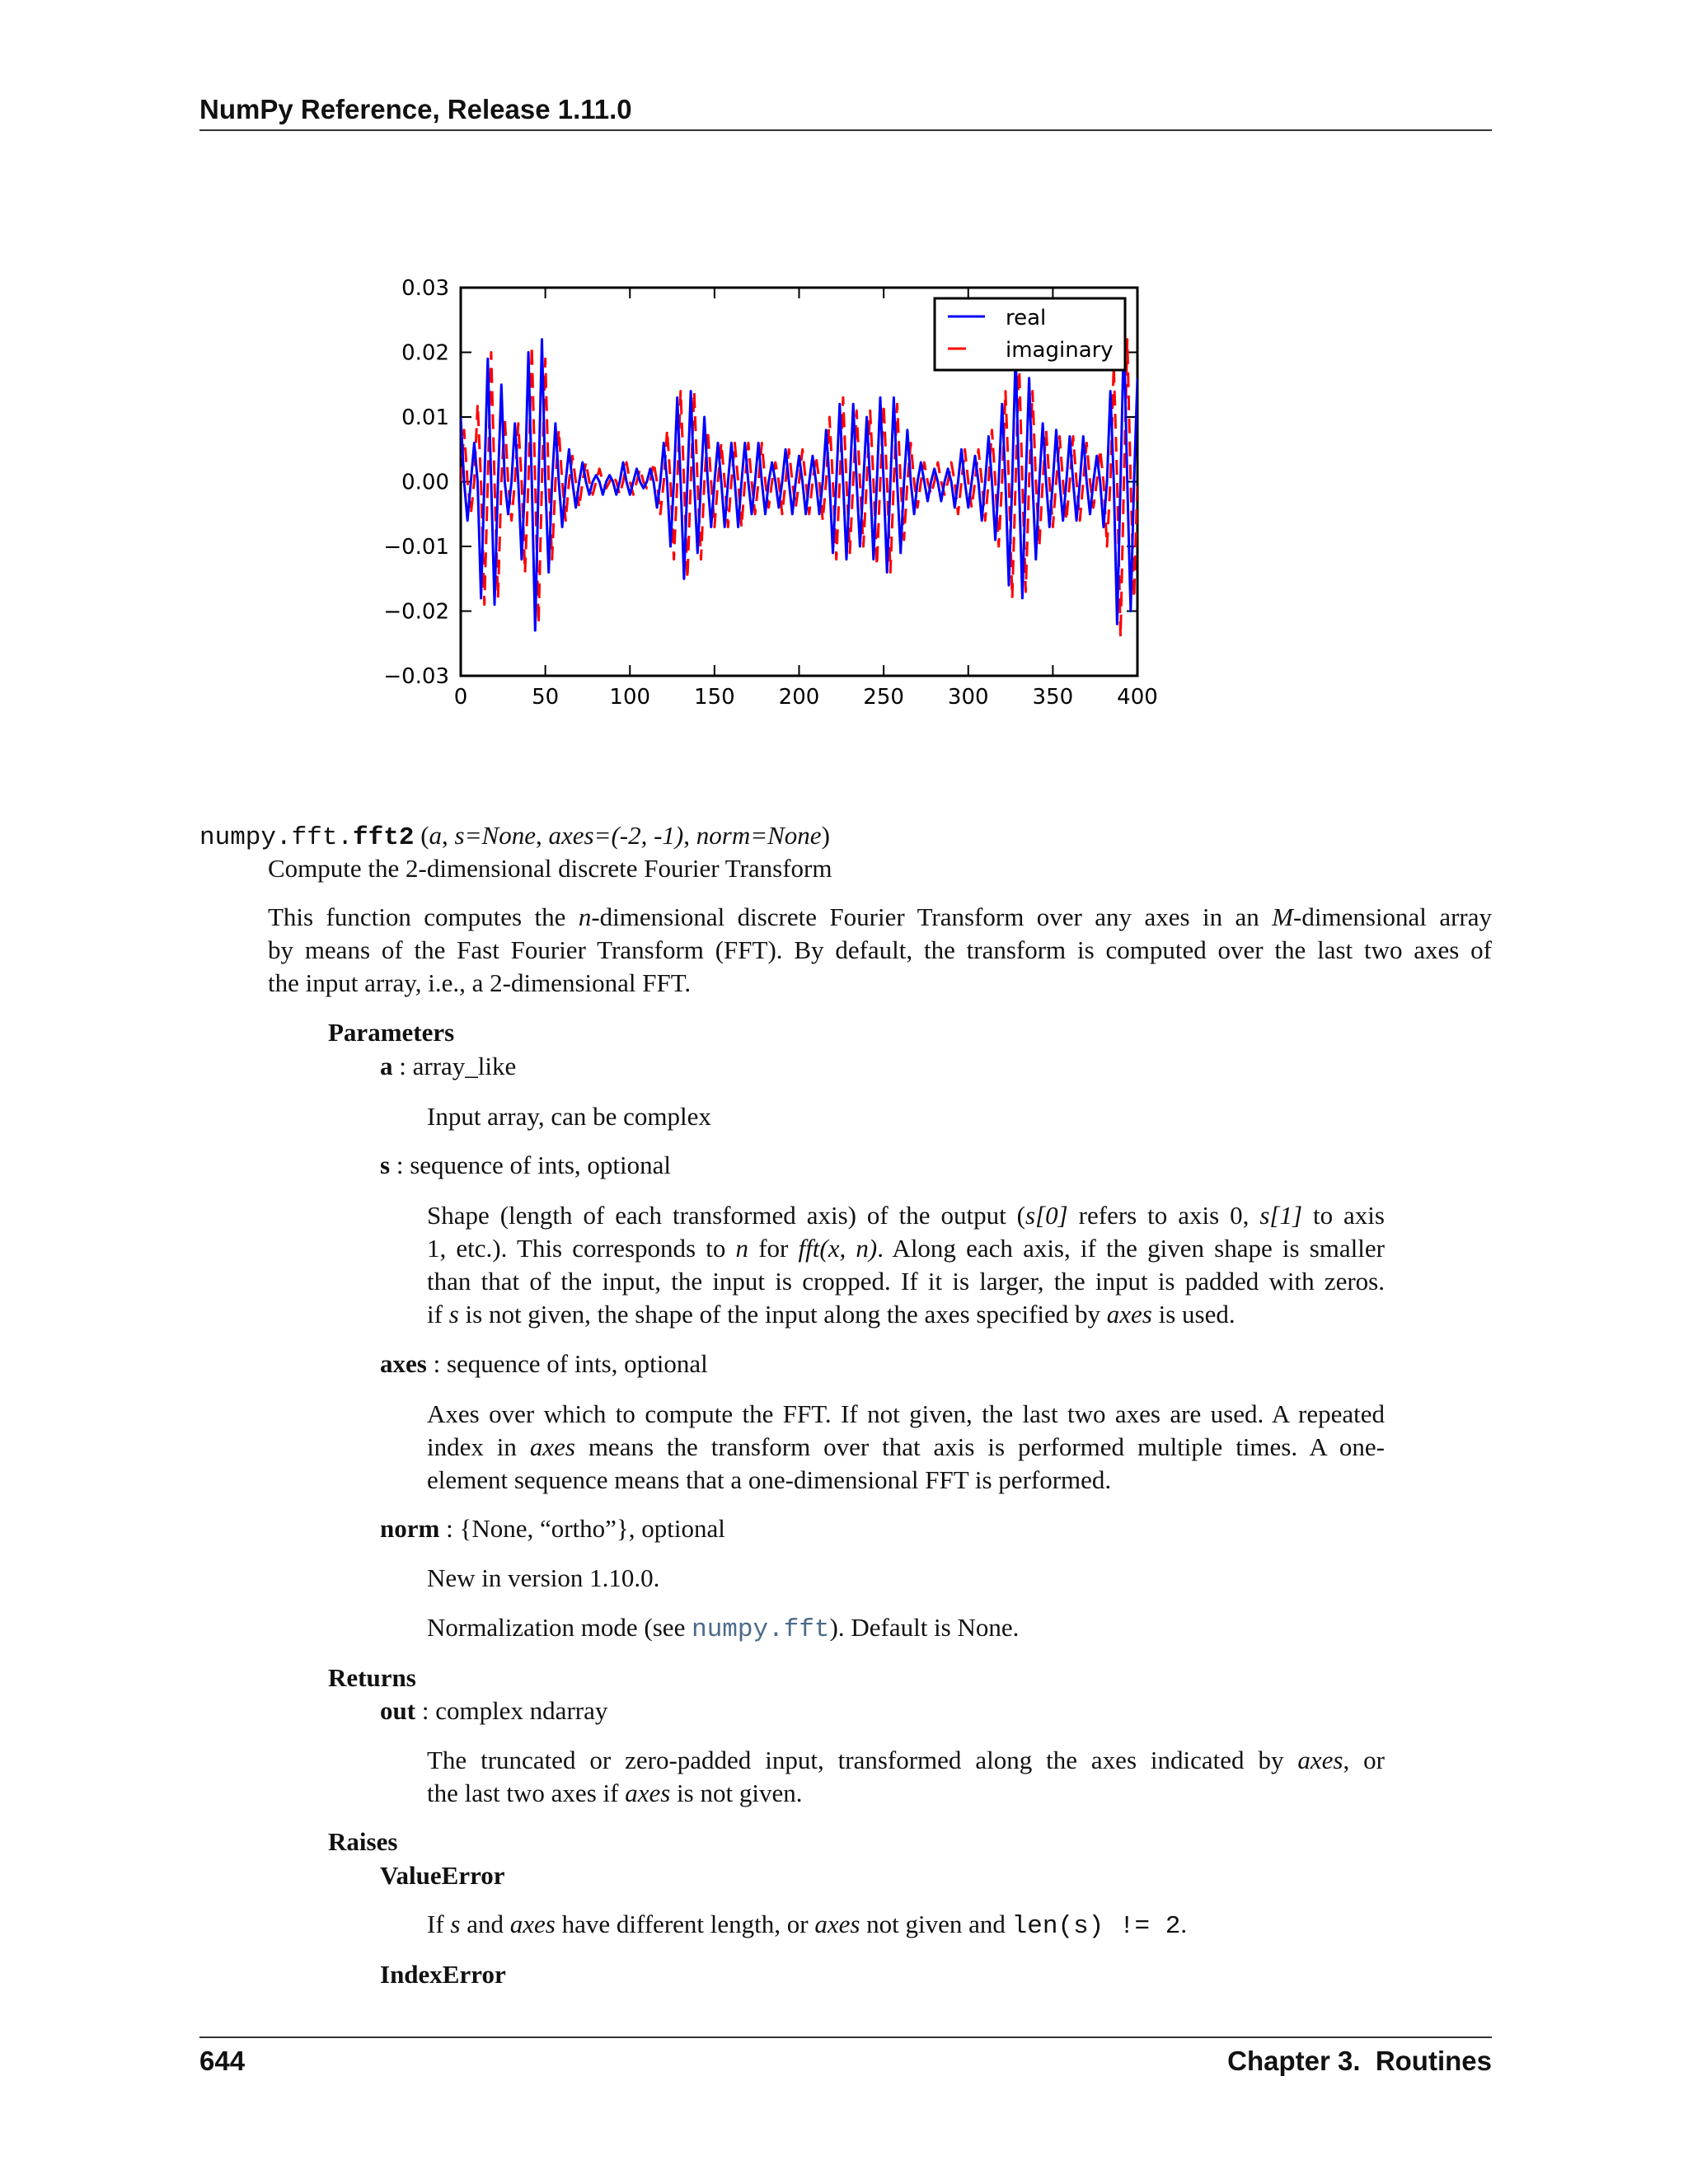 The width and height of the screenshot is (1688, 2184). Describe the element at coordinates (845, 2037) in the screenshot. I see `footer-rule` at that location.